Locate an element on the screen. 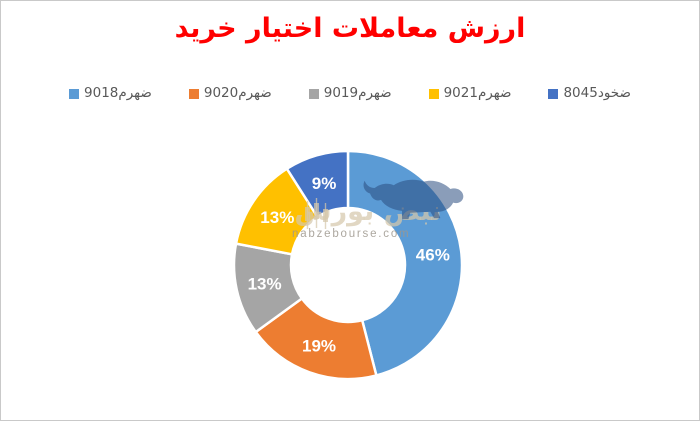  legend-item-9018: ضهرم9018 is located at coordinates (110, 94).